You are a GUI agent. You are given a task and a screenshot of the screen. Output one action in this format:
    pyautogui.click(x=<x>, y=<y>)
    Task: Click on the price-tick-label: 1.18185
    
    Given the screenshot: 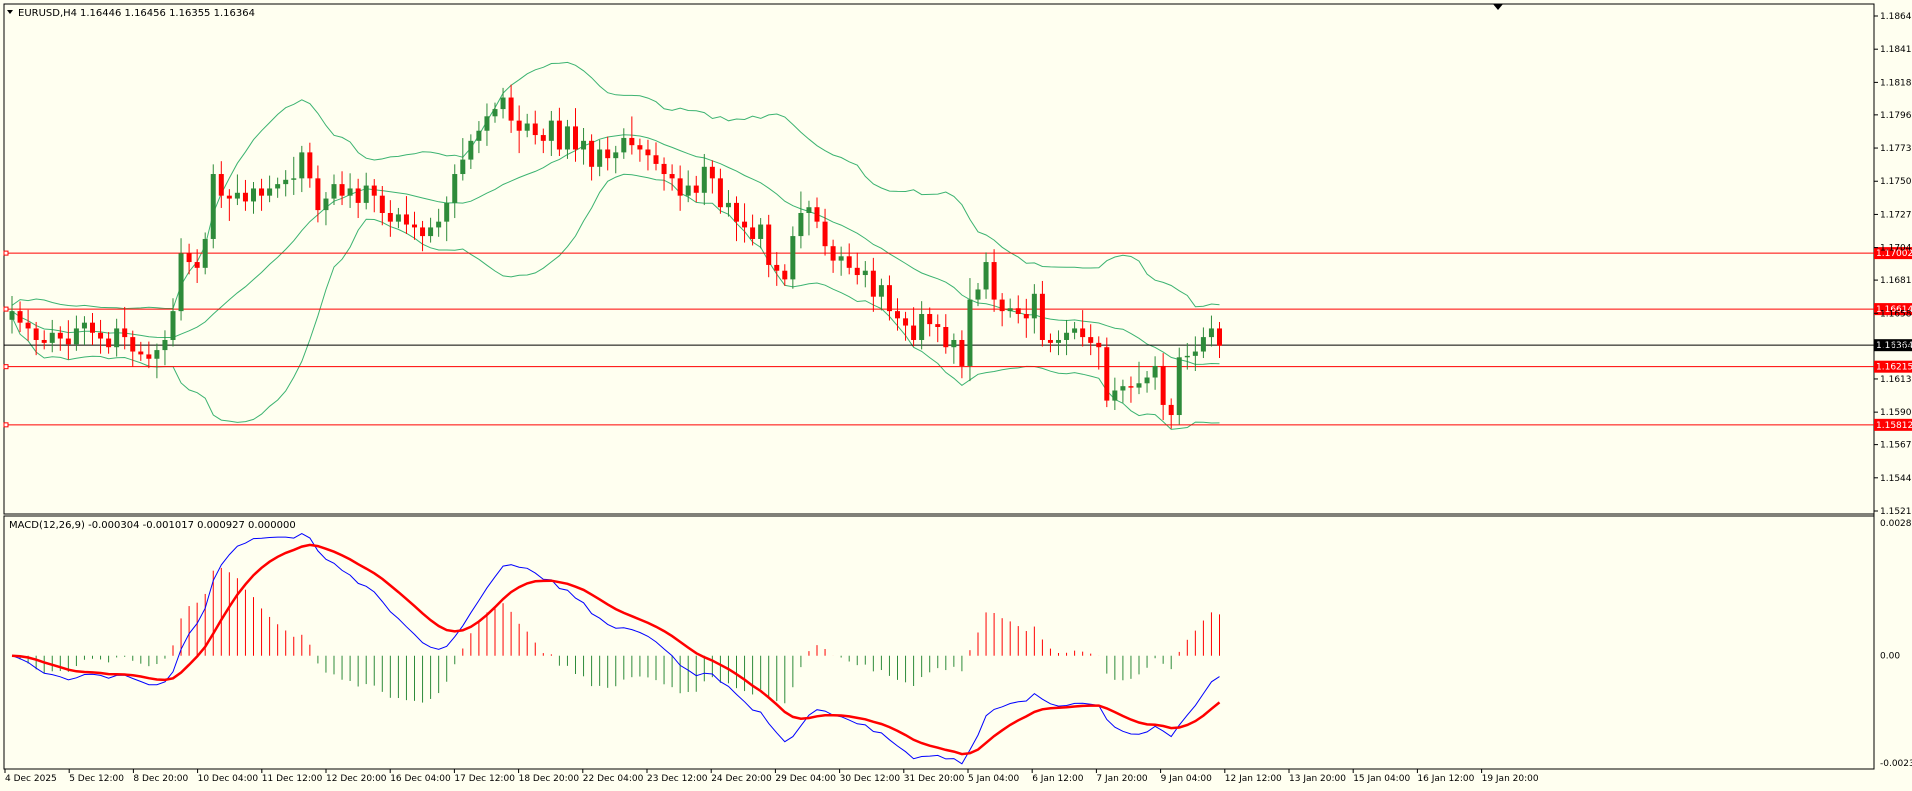 What is the action you would take?
    pyautogui.click(x=1896, y=83)
    